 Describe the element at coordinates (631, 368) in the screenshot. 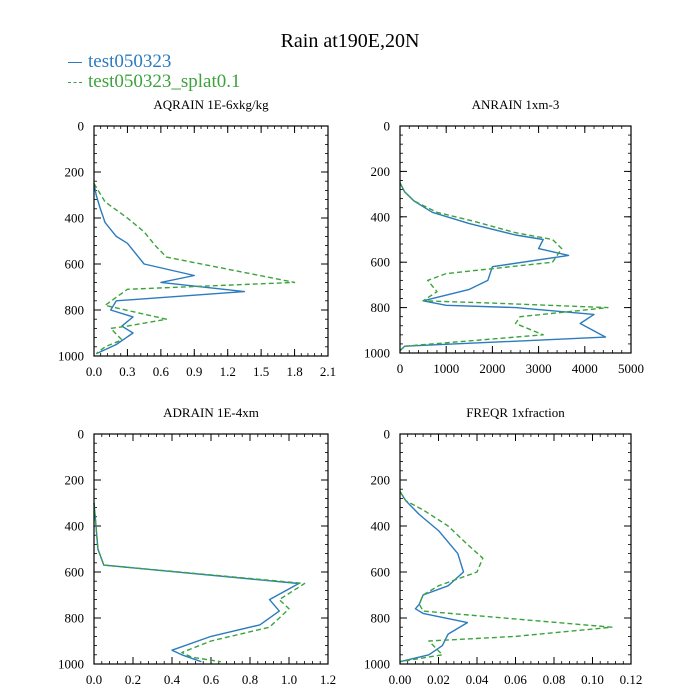

I see `x-tick-label: 5000` at that location.